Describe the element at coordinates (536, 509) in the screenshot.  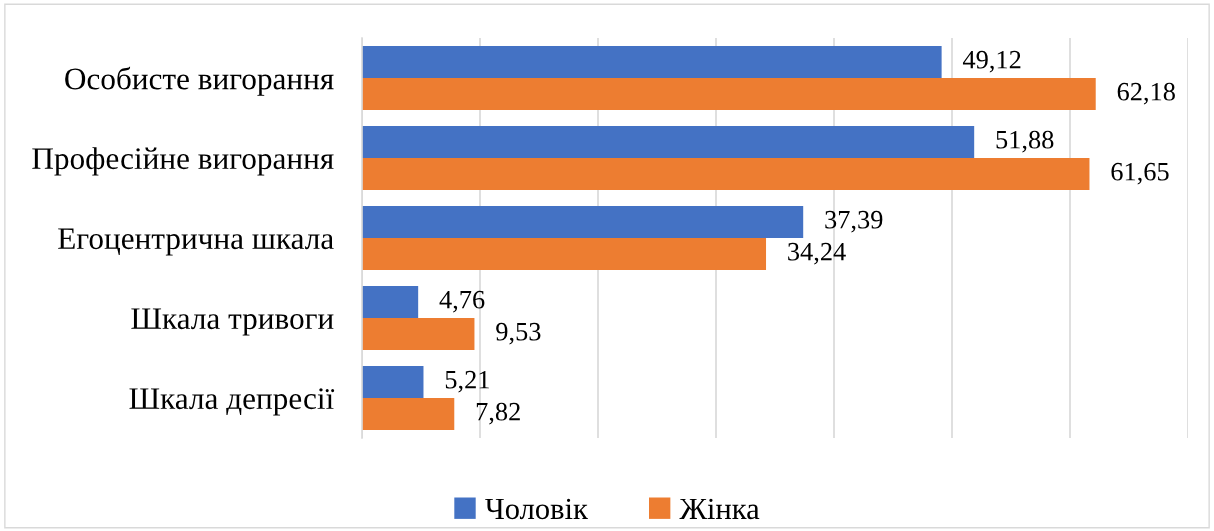
I see `legend-label: Чоловік` at that location.